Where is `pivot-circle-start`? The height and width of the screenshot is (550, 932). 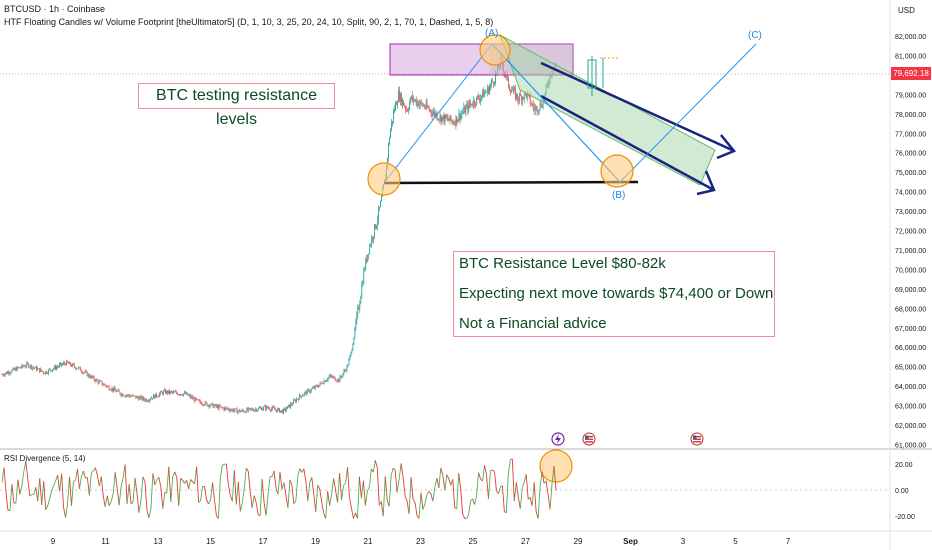 pivot-circle-start is located at coordinates (384, 179).